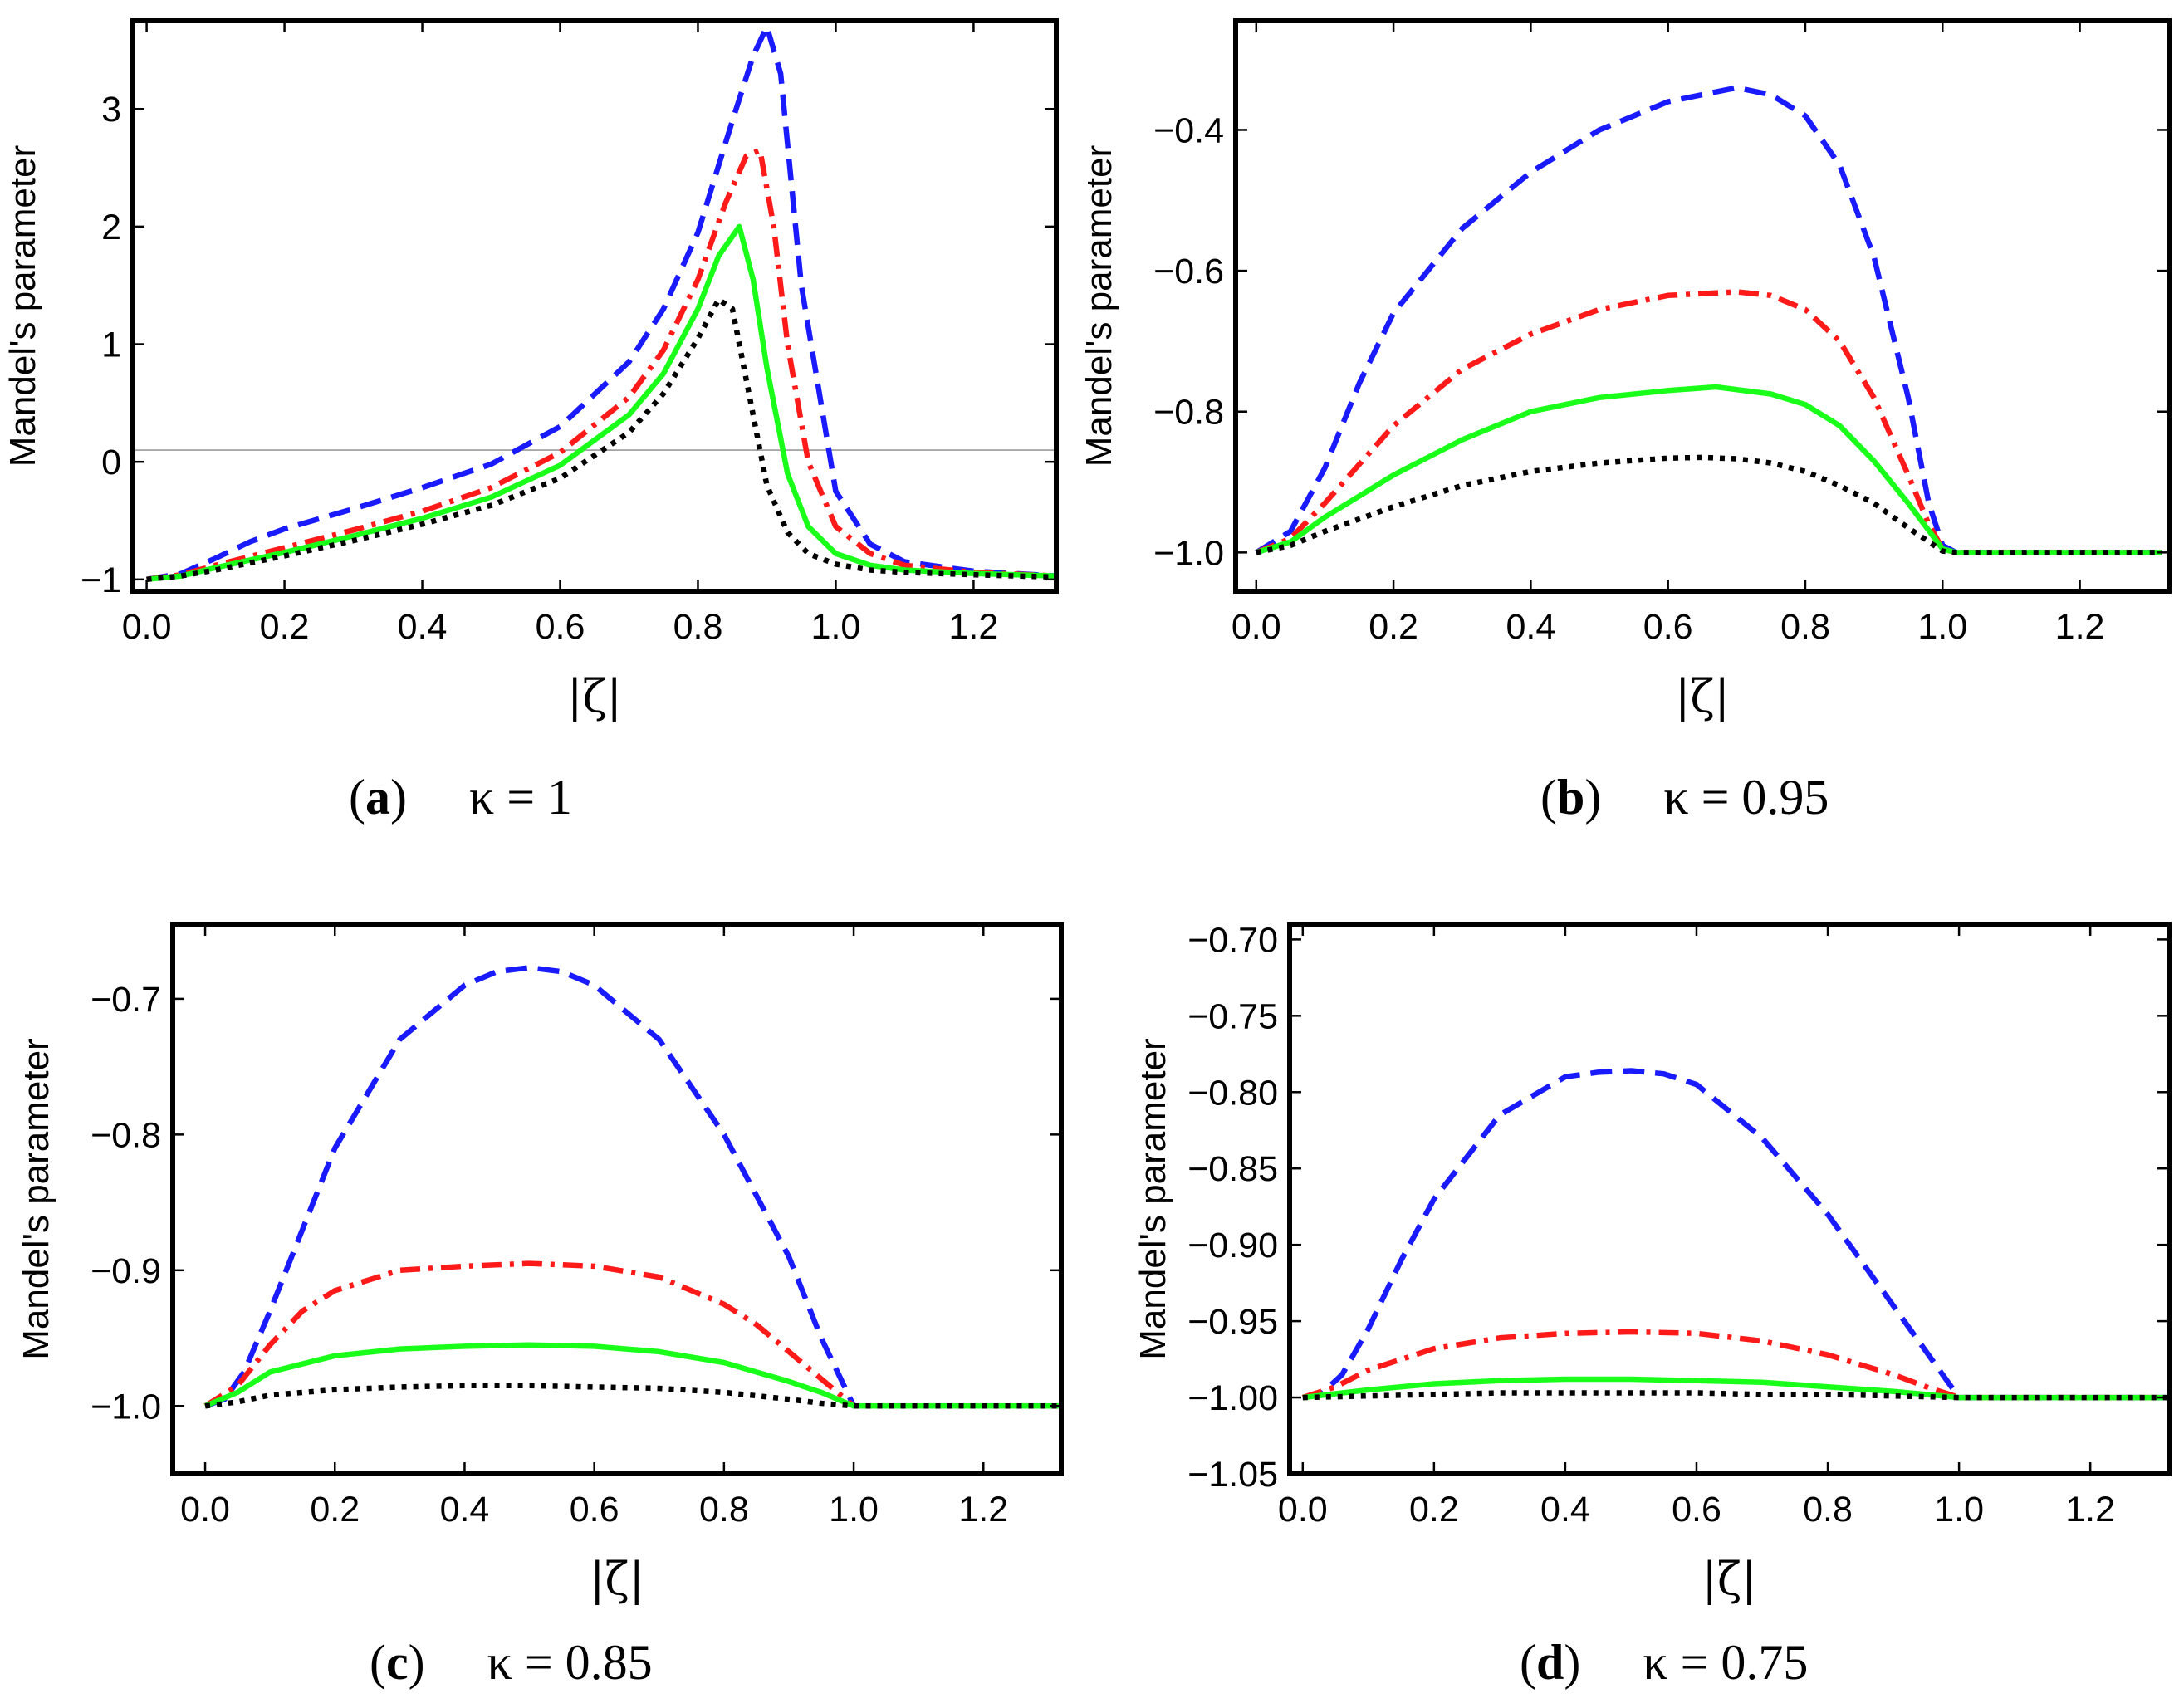 The width and height of the screenshot is (2179, 1708). What do you see at coordinates (1232, 1093) in the screenshot?
I see `y-tick-label: −0.80` at bounding box center [1232, 1093].